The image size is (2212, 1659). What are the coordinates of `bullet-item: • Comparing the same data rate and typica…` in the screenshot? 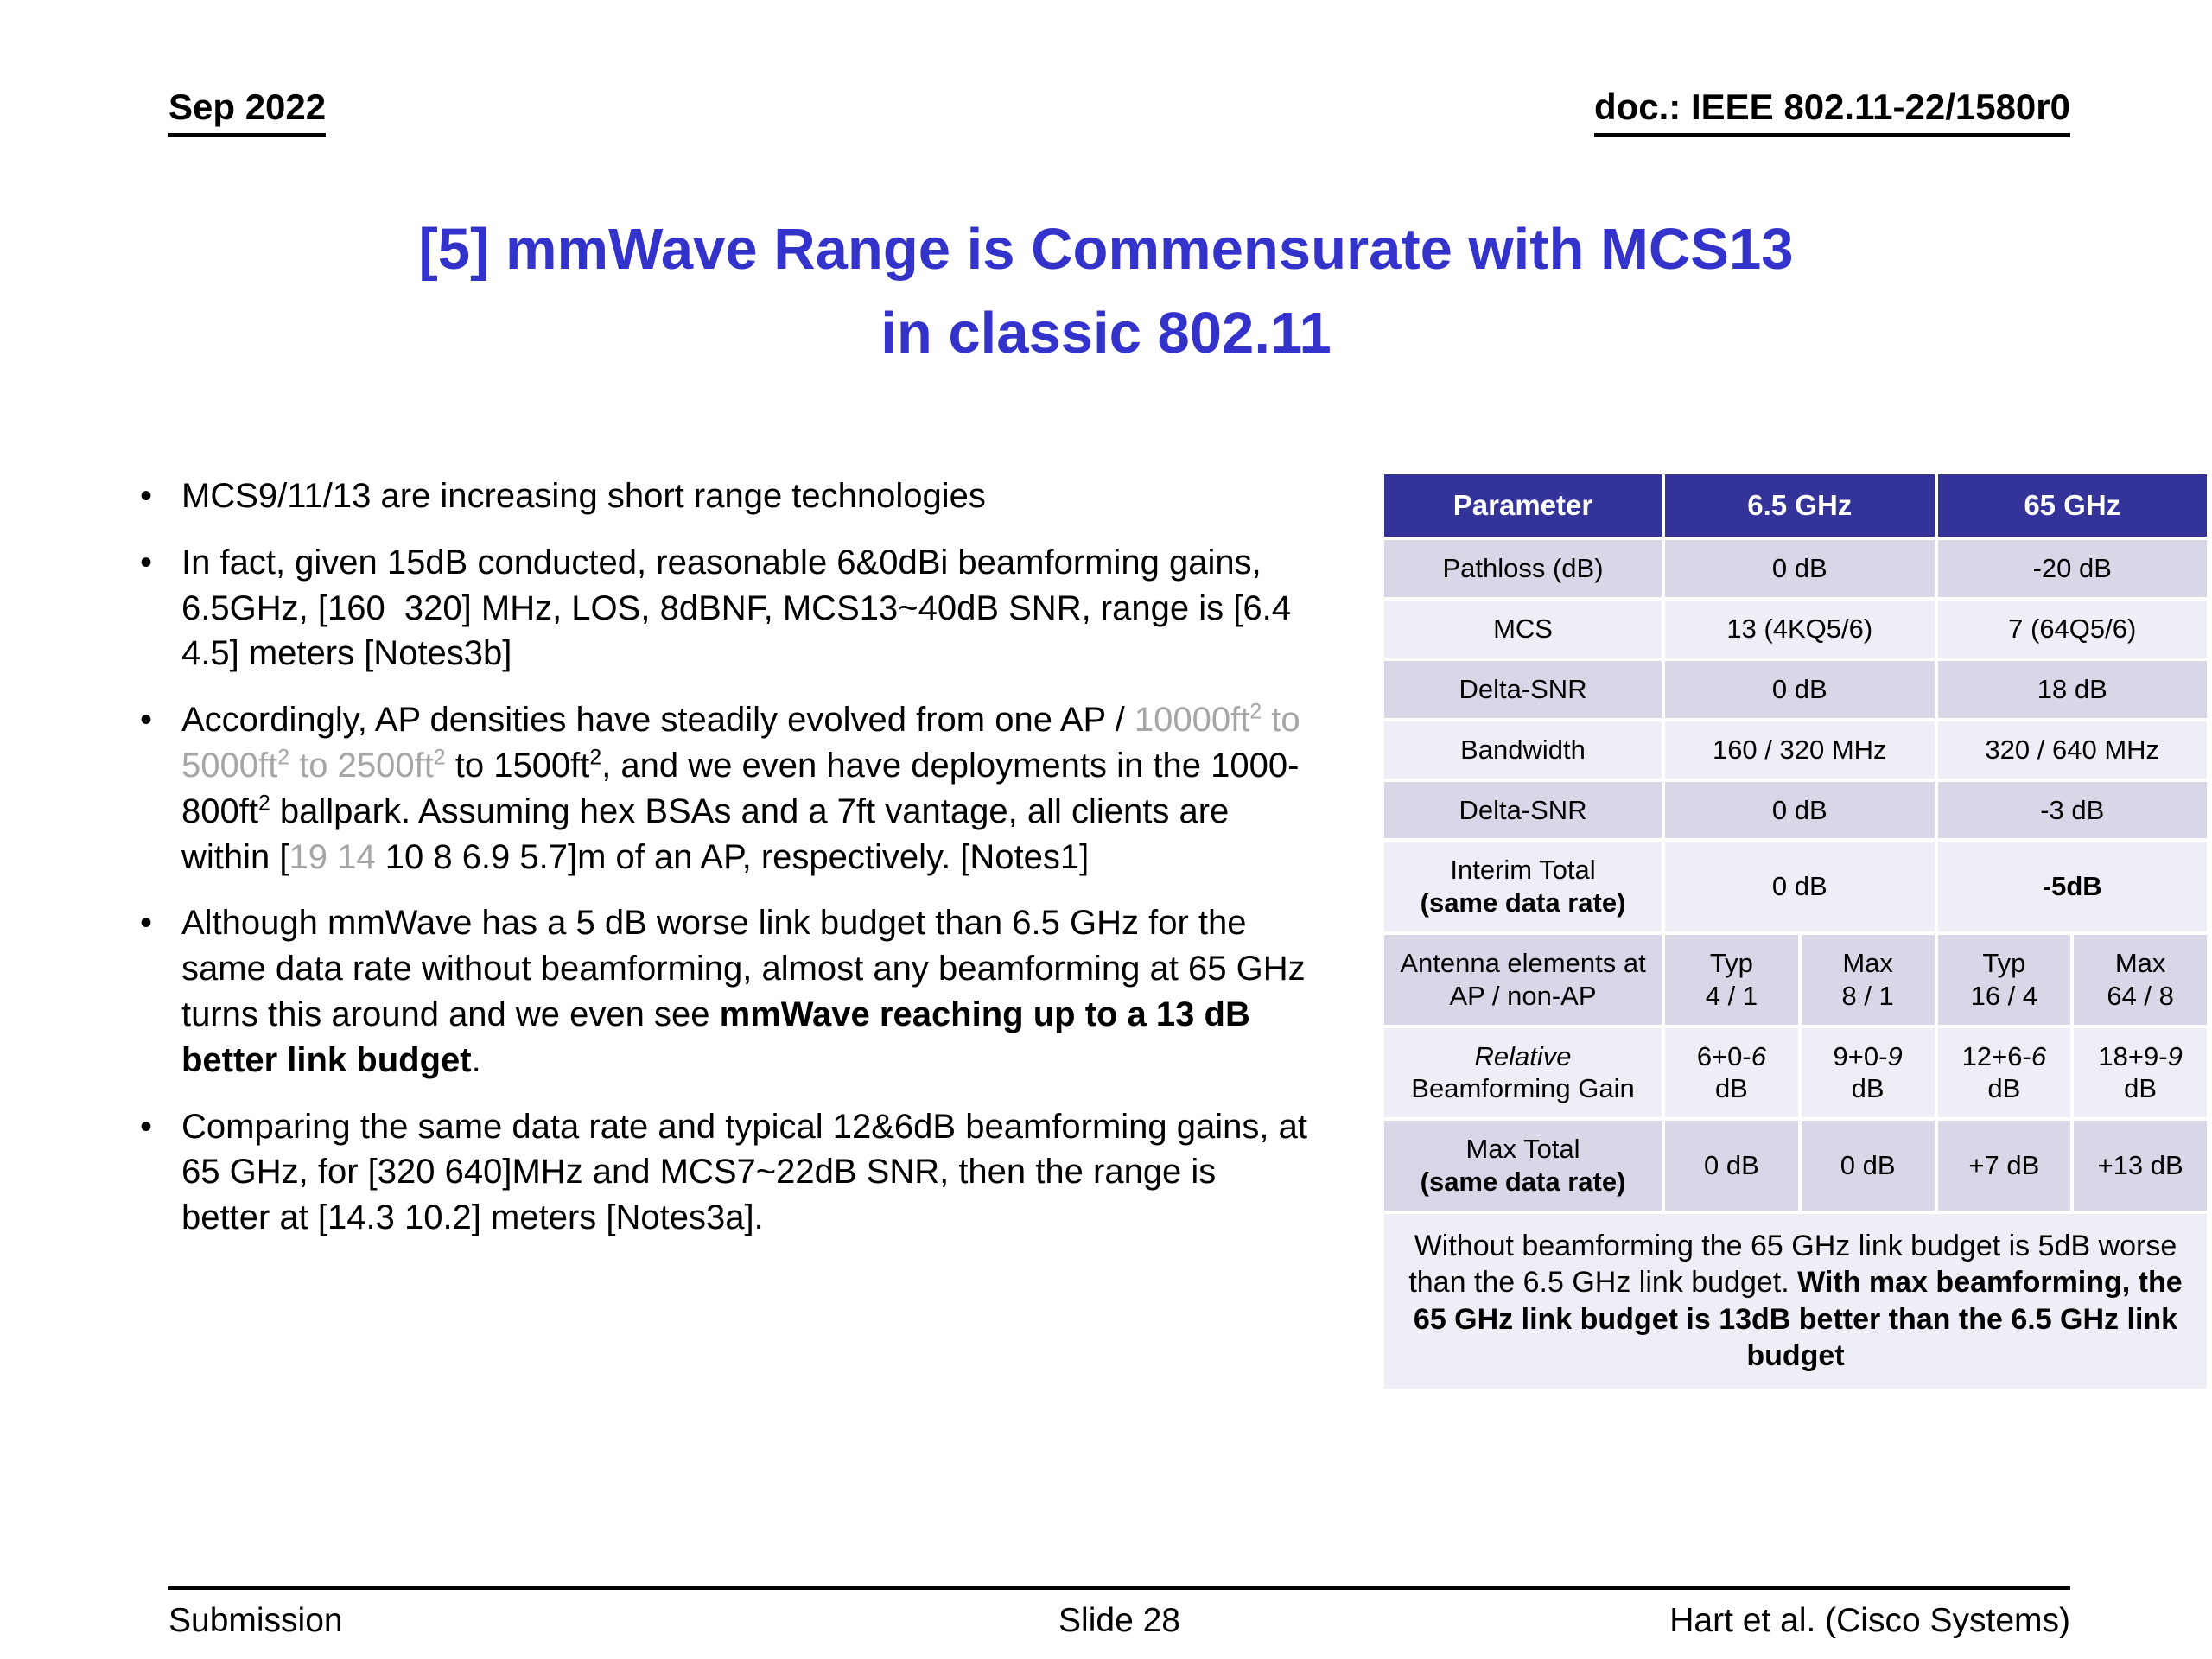 It's located at (722, 1172).